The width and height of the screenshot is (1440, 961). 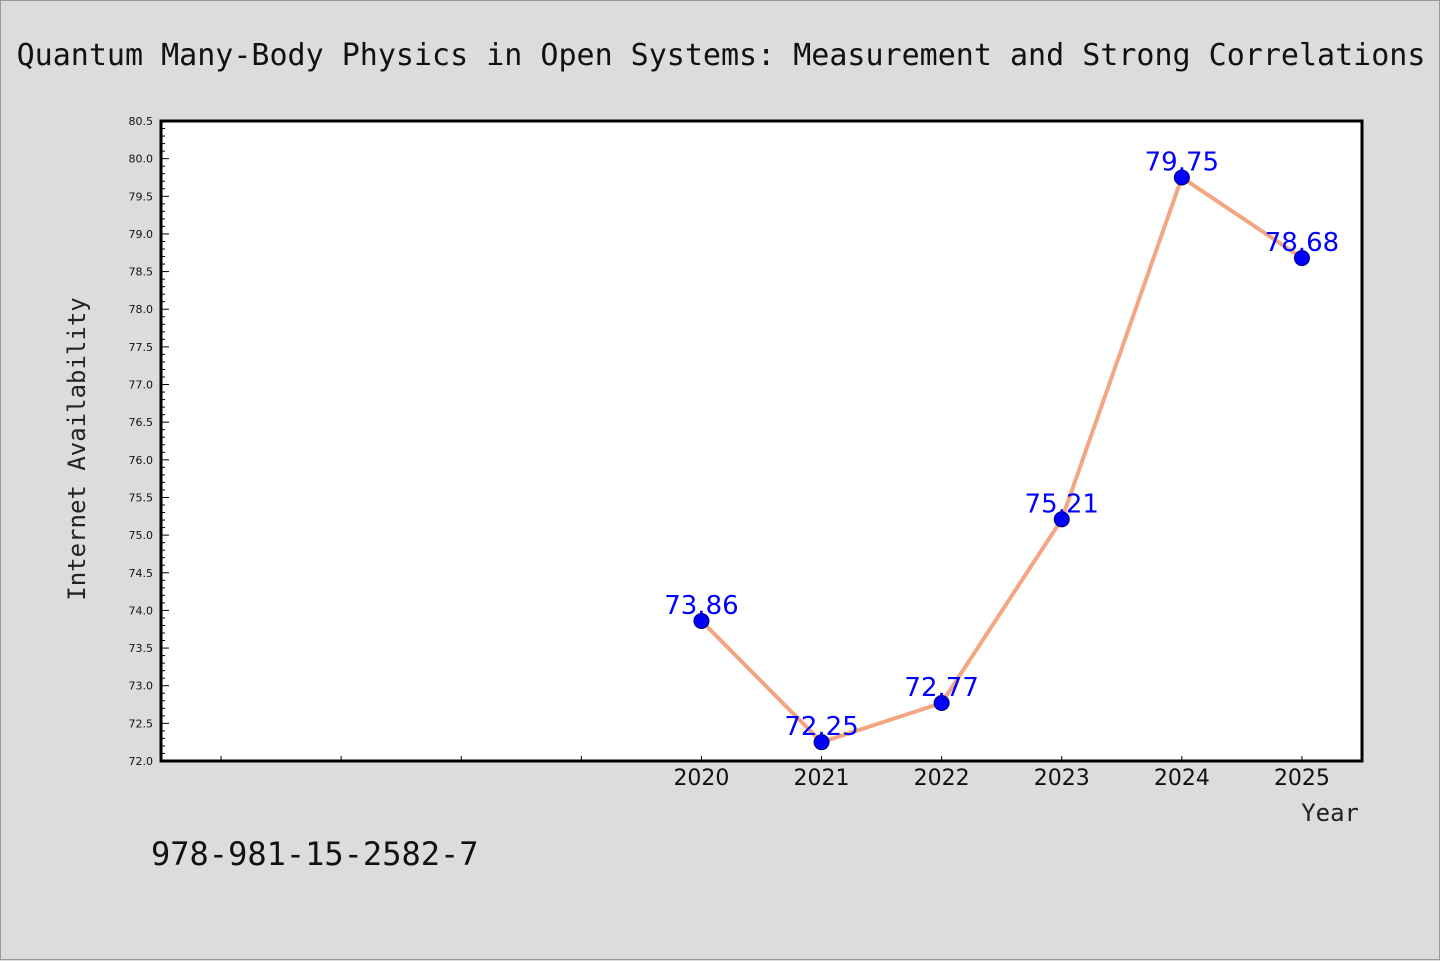 I want to click on y-axis-label: Internet Availability, so click(x=77, y=448).